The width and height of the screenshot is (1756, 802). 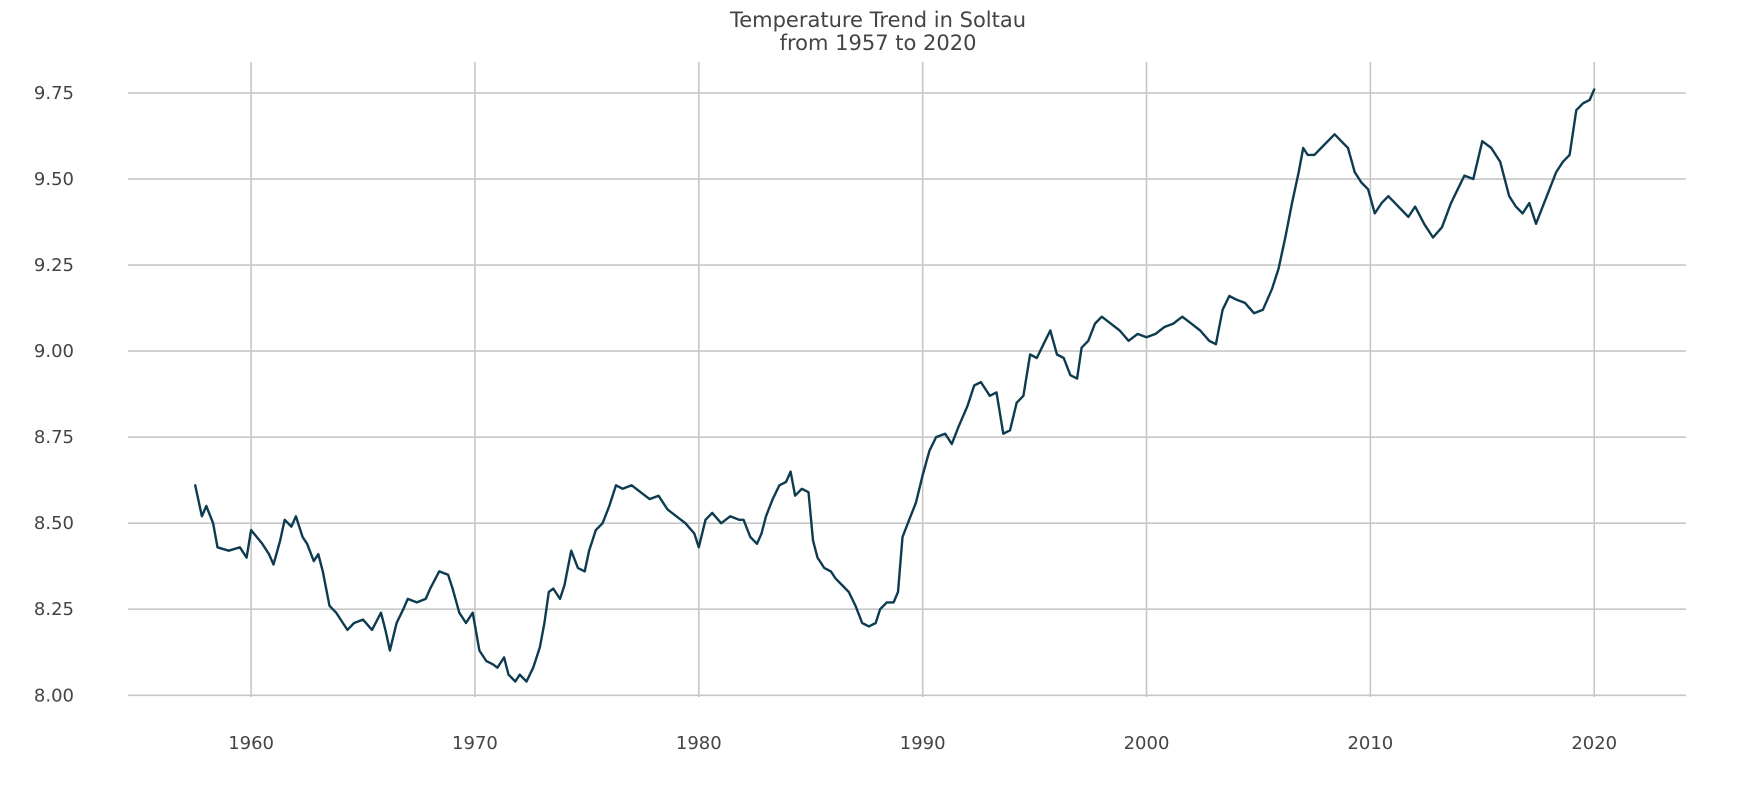 What do you see at coordinates (54, 437) in the screenshot?
I see `y-tick-label: 8.75` at bounding box center [54, 437].